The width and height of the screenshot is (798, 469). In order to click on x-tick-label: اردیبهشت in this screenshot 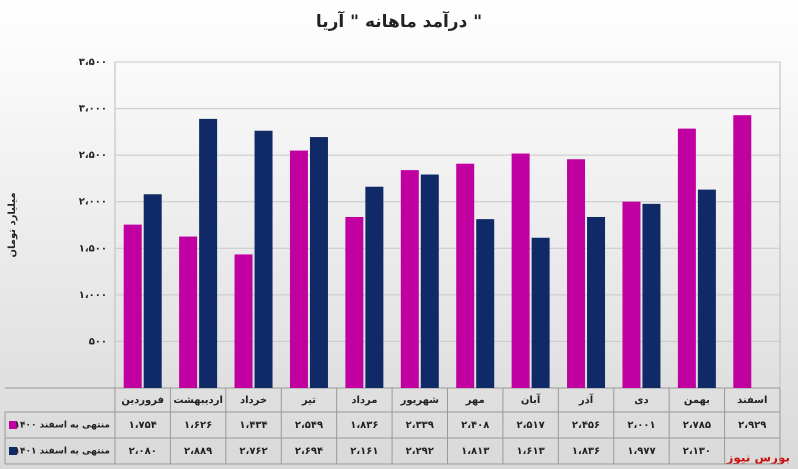, I will do `click(198, 400)`.